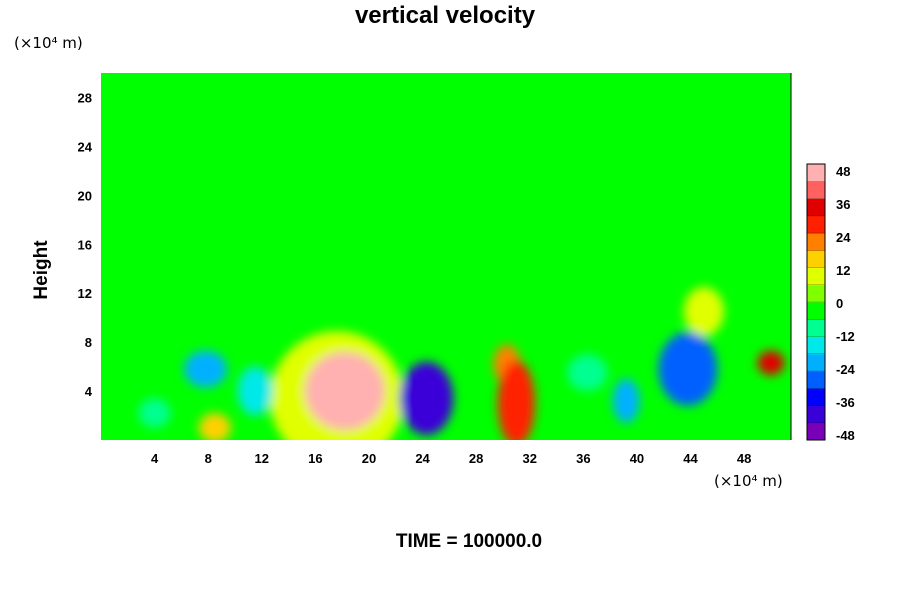  Describe the element at coordinates (690, 458) in the screenshot. I see `x-tick-label: 44` at that location.